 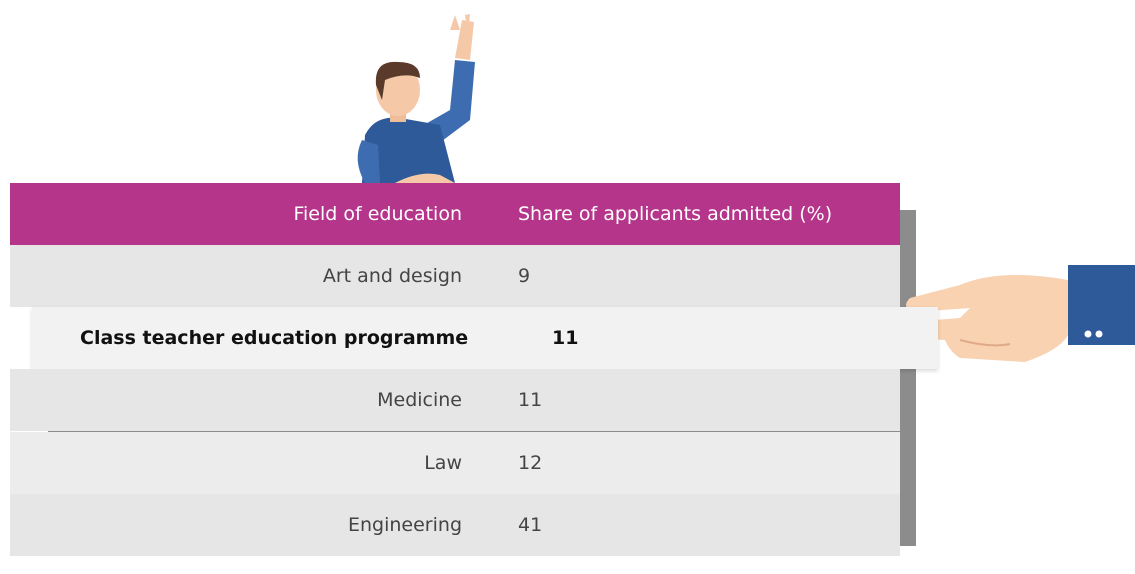 What do you see at coordinates (485, 338) in the screenshot?
I see `highlighted-row: Class teacher education programme 11` at bounding box center [485, 338].